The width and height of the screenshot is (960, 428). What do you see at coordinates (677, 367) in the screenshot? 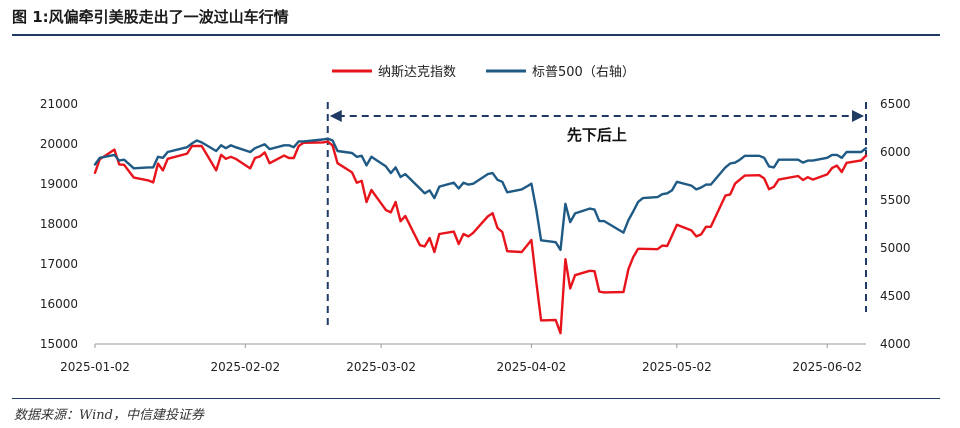
I see `x-tick-label: 2025-05-02` at bounding box center [677, 367].